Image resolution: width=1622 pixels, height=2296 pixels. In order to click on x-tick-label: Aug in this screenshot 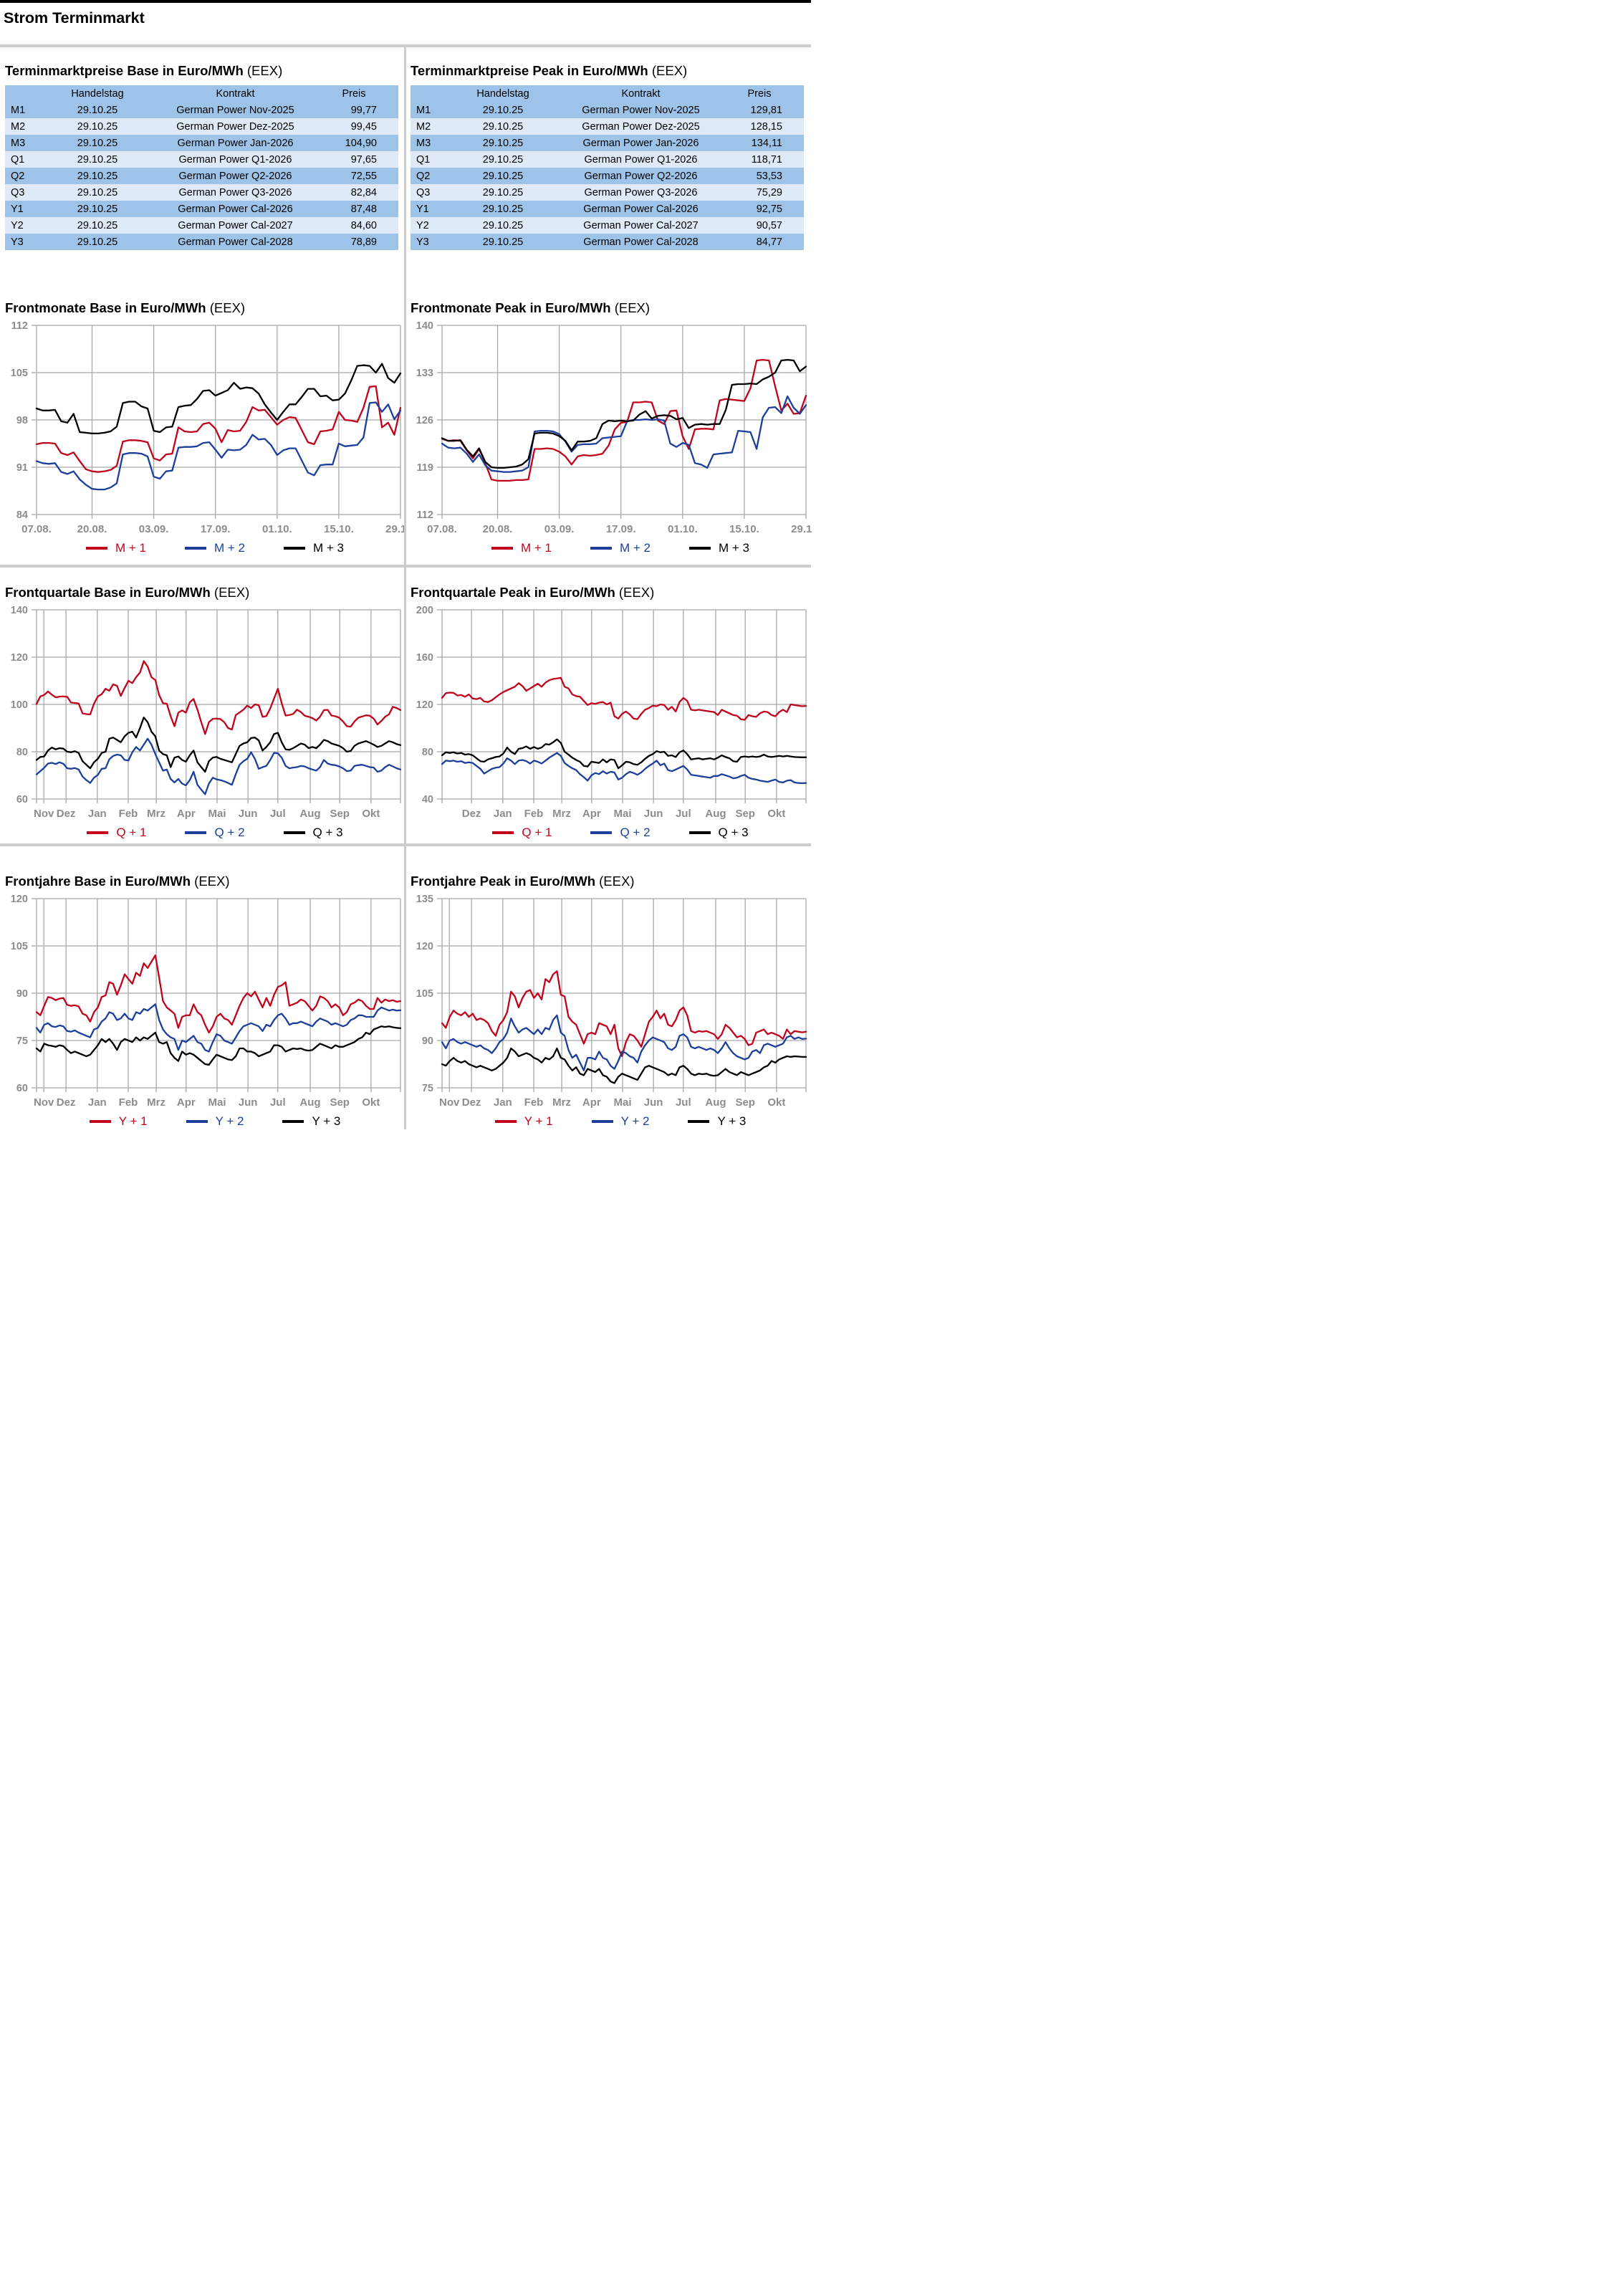, I will do `click(715, 1102)`.